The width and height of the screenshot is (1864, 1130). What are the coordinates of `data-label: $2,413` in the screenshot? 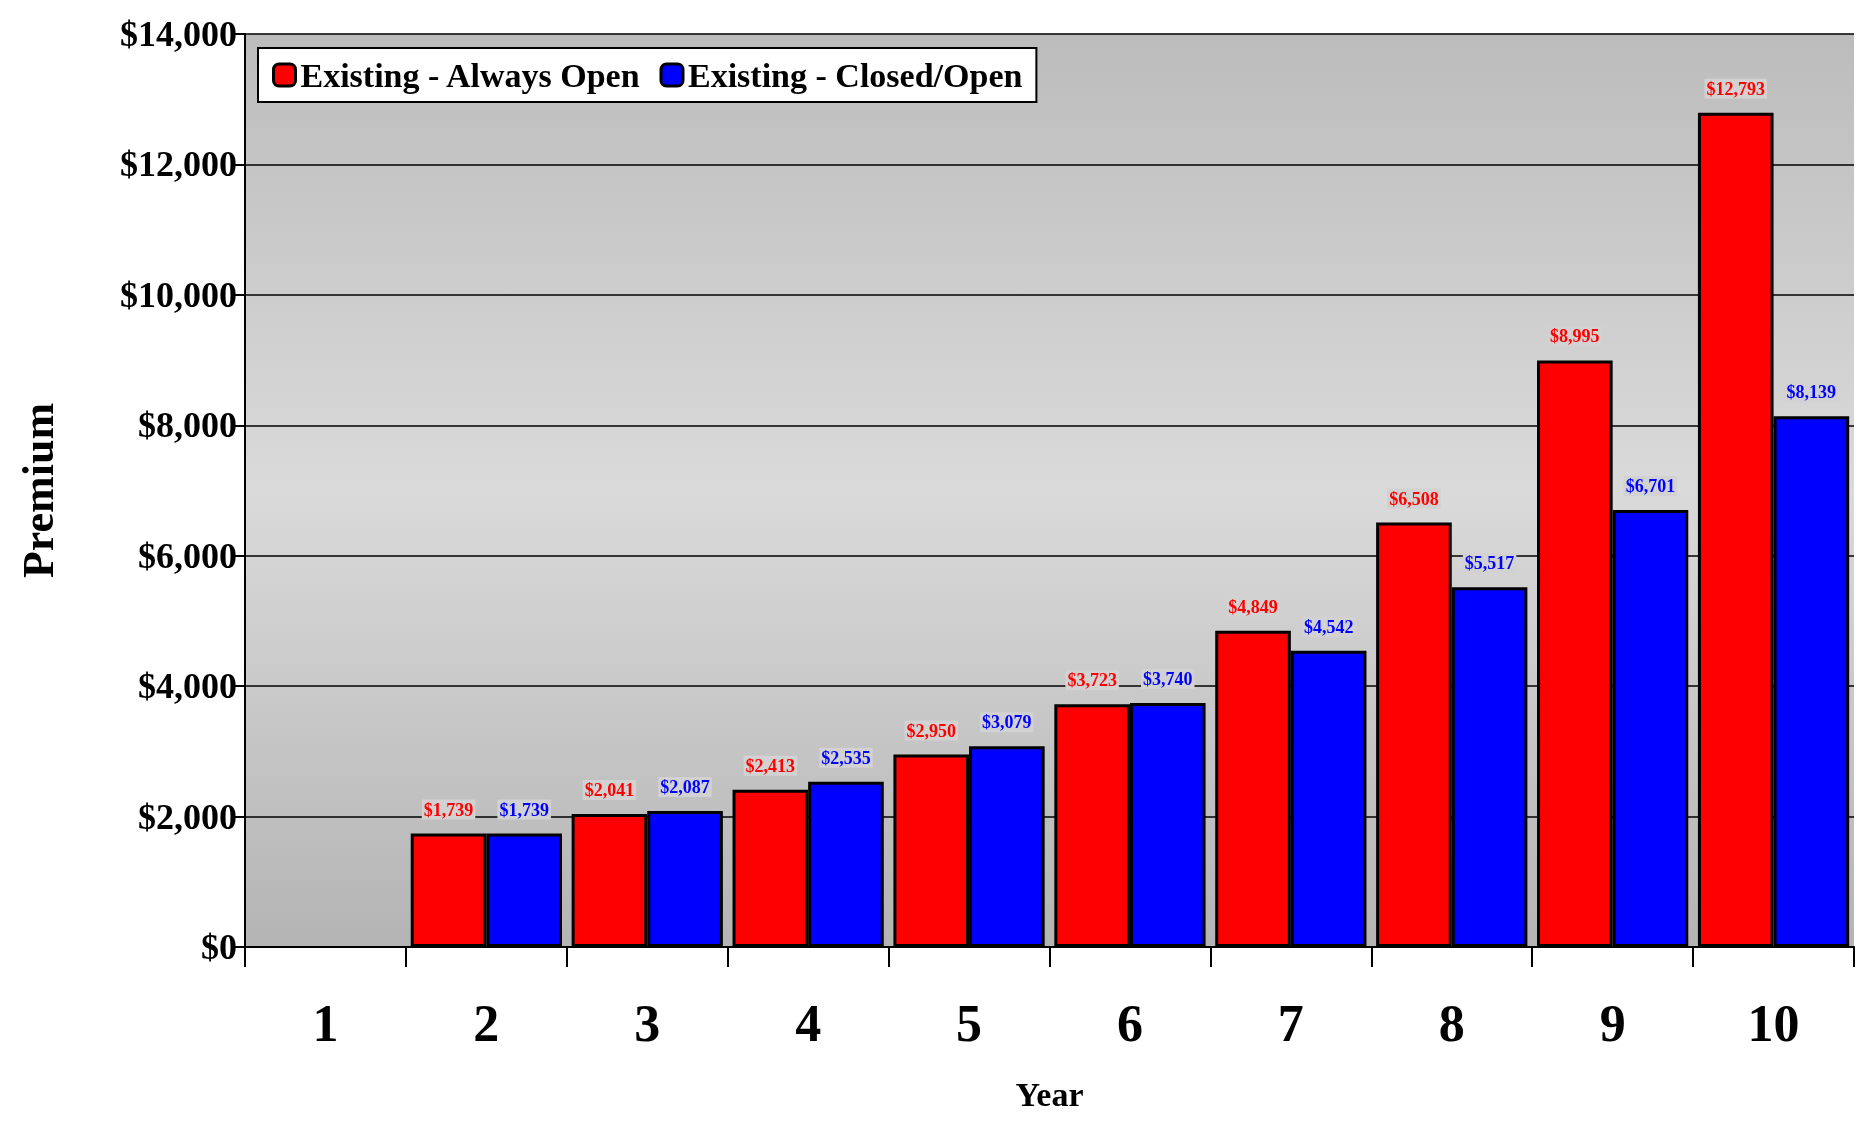 It's located at (770, 765).